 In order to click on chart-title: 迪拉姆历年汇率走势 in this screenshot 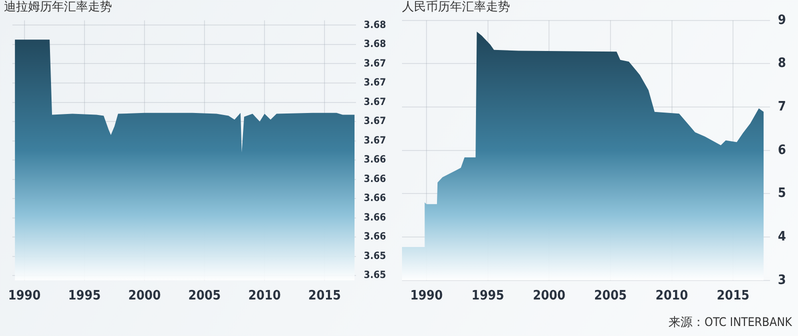, I will do `click(58, 7)`.